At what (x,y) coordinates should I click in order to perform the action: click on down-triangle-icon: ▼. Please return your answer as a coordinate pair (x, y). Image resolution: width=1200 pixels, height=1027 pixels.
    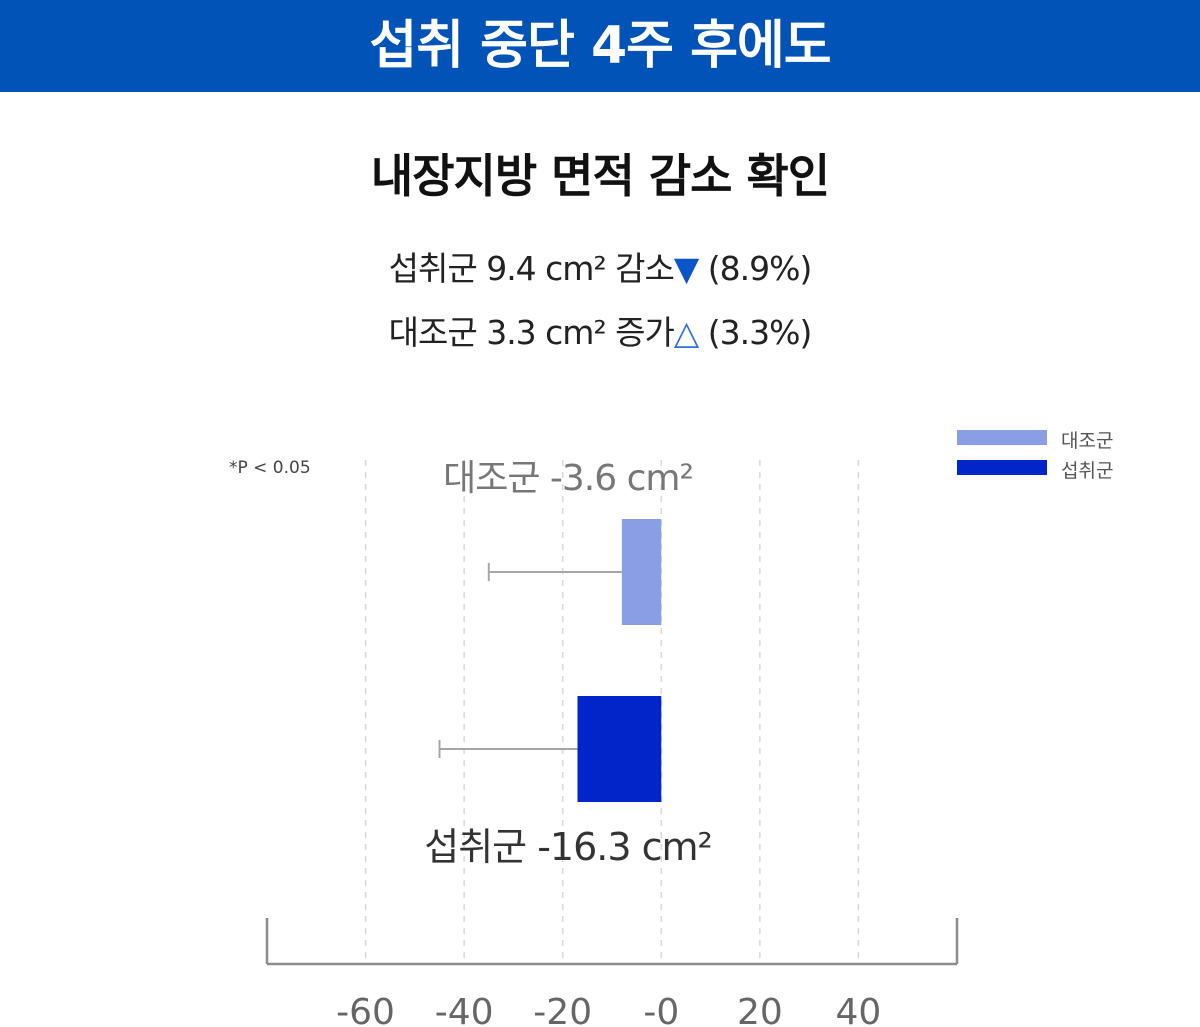
    Looking at the image, I should click on (686, 268).